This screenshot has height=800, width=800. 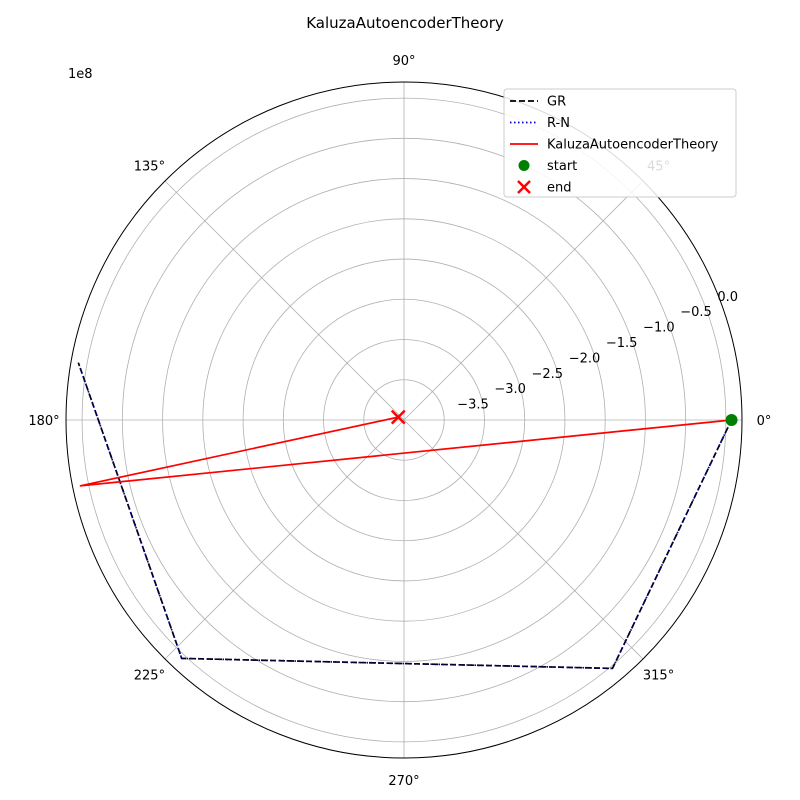 What do you see at coordinates (696, 312) in the screenshot?
I see `r-tick-label: −0.5` at bounding box center [696, 312].